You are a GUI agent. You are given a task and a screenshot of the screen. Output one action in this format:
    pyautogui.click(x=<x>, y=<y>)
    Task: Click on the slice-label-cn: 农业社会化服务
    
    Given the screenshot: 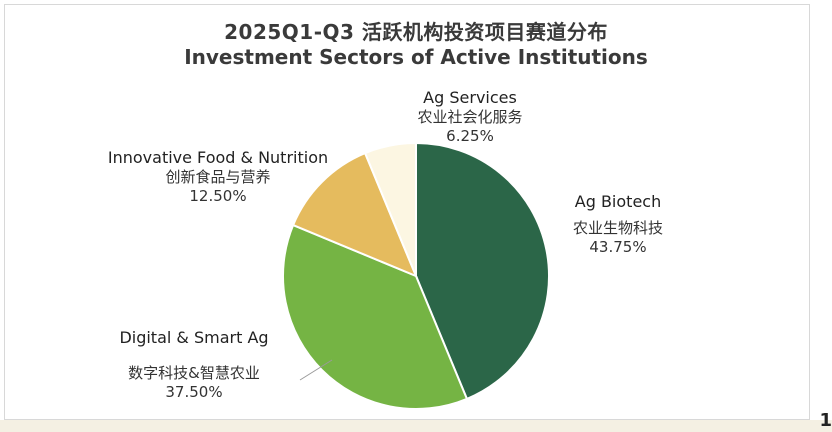 What is the action you would take?
    pyautogui.click(x=470, y=117)
    